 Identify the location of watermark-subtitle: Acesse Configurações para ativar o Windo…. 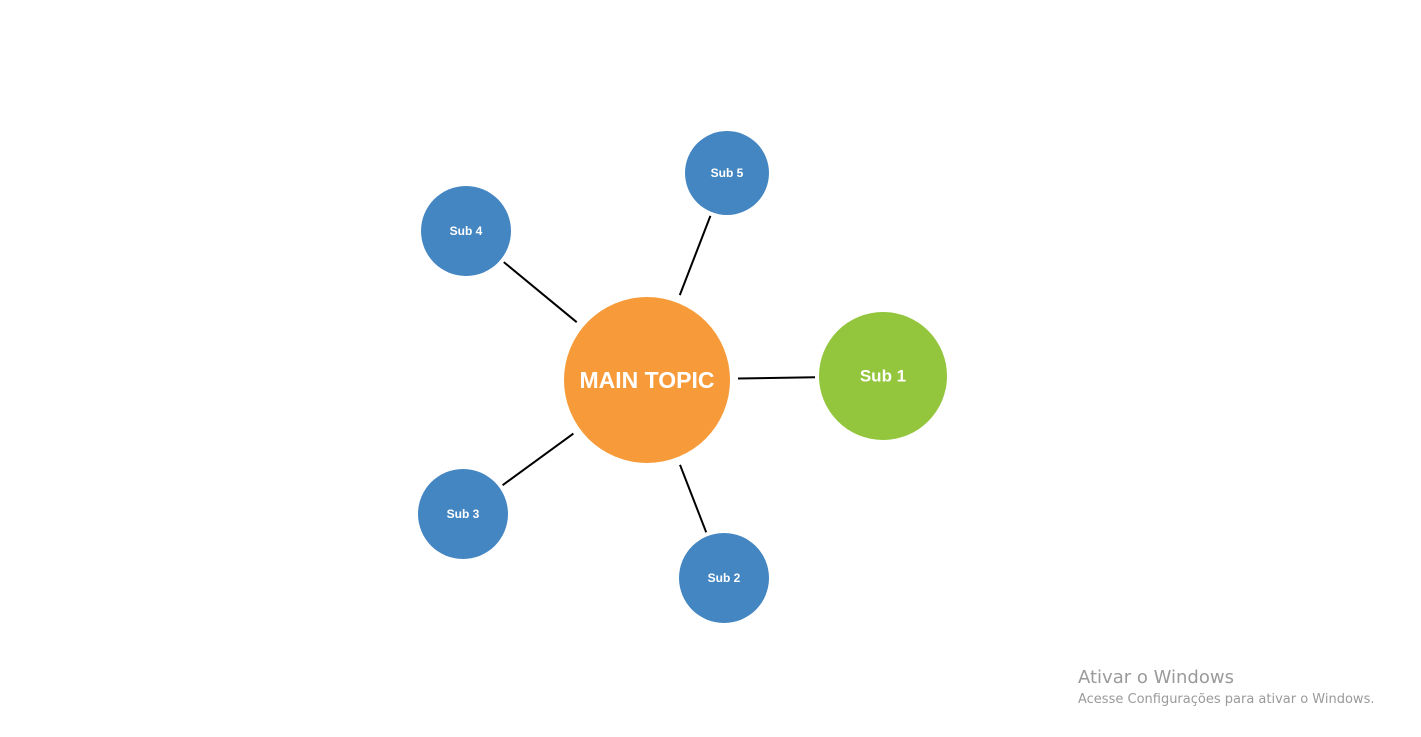
(1226, 699).